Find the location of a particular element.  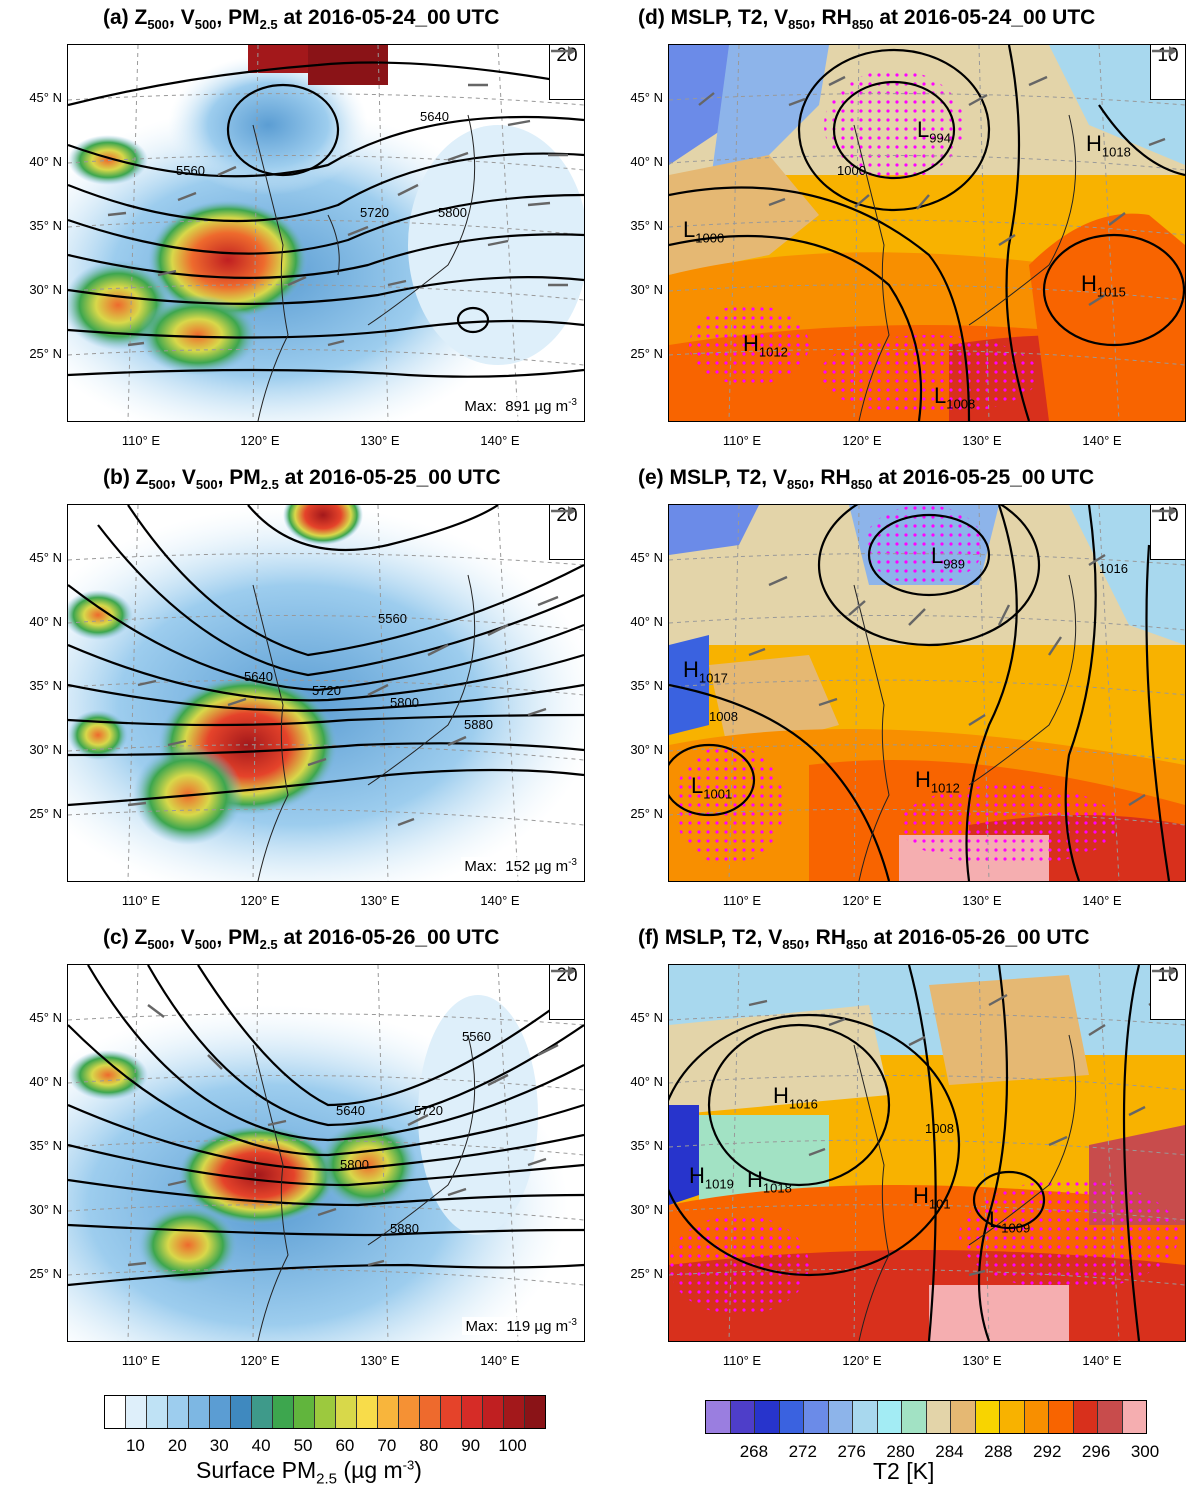

panel-e-contour-1016: 1016 is located at coordinates (1113, 568).